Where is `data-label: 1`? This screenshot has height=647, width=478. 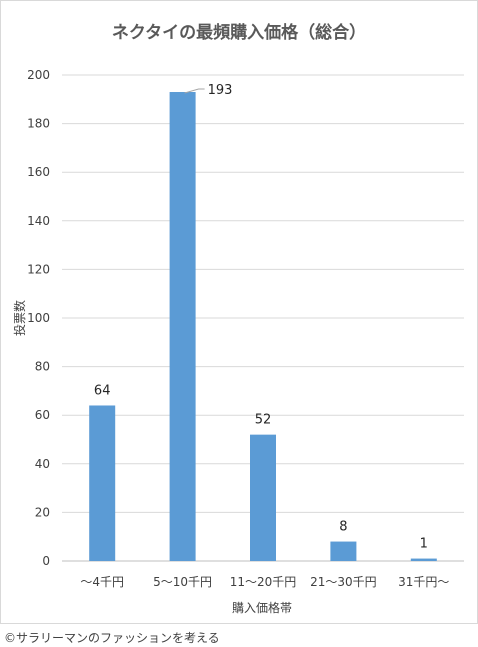
data-label: 1 is located at coordinates (424, 544).